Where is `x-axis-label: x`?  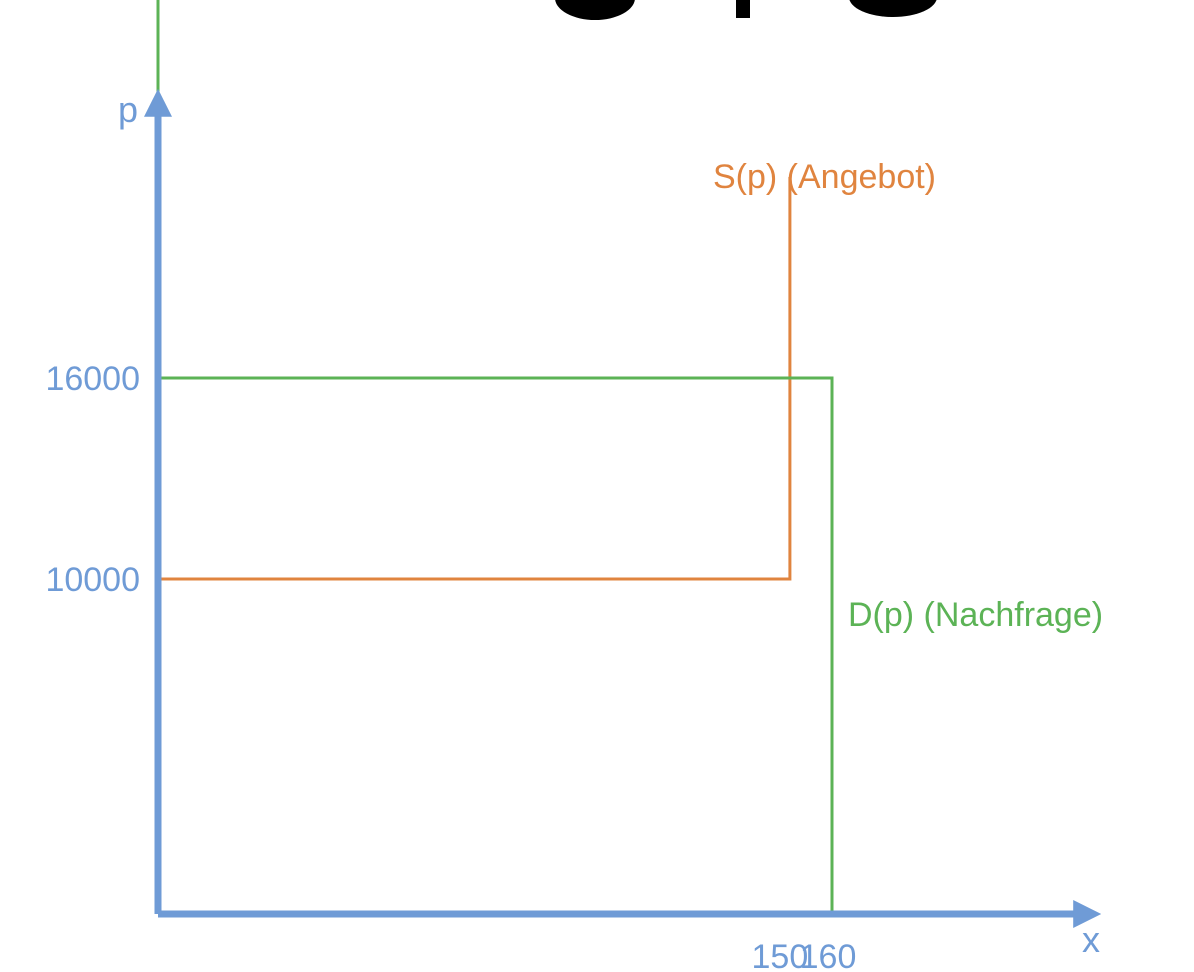
x-axis-label: x is located at coordinates (1091, 939).